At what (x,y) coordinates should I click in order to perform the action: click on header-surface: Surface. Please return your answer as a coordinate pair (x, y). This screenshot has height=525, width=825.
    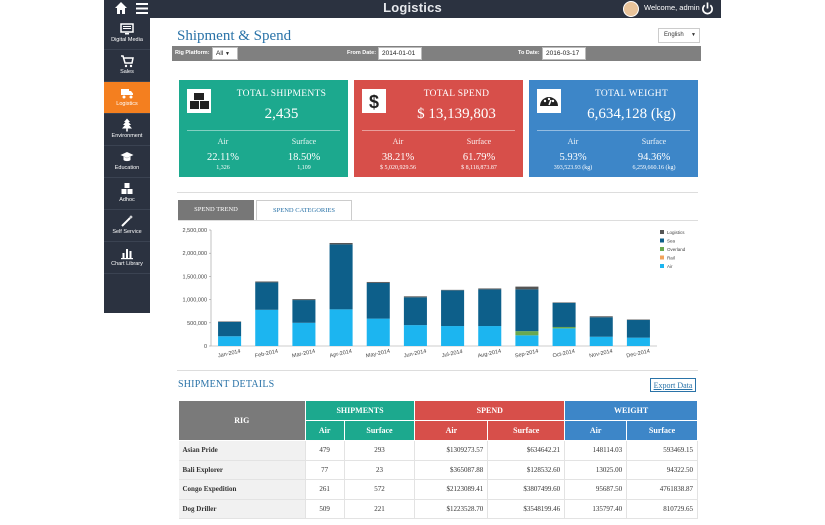
    Looking at the image, I should click on (379, 430).